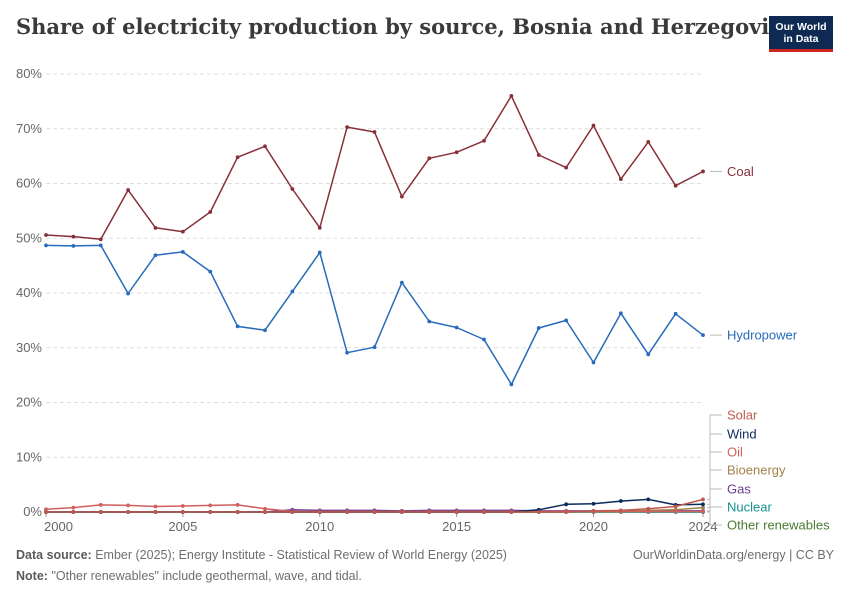 This screenshot has height=600, width=850. Describe the element at coordinates (756, 470) in the screenshot. I see `legend-label-bioenergy: Bioenergy` at that location.